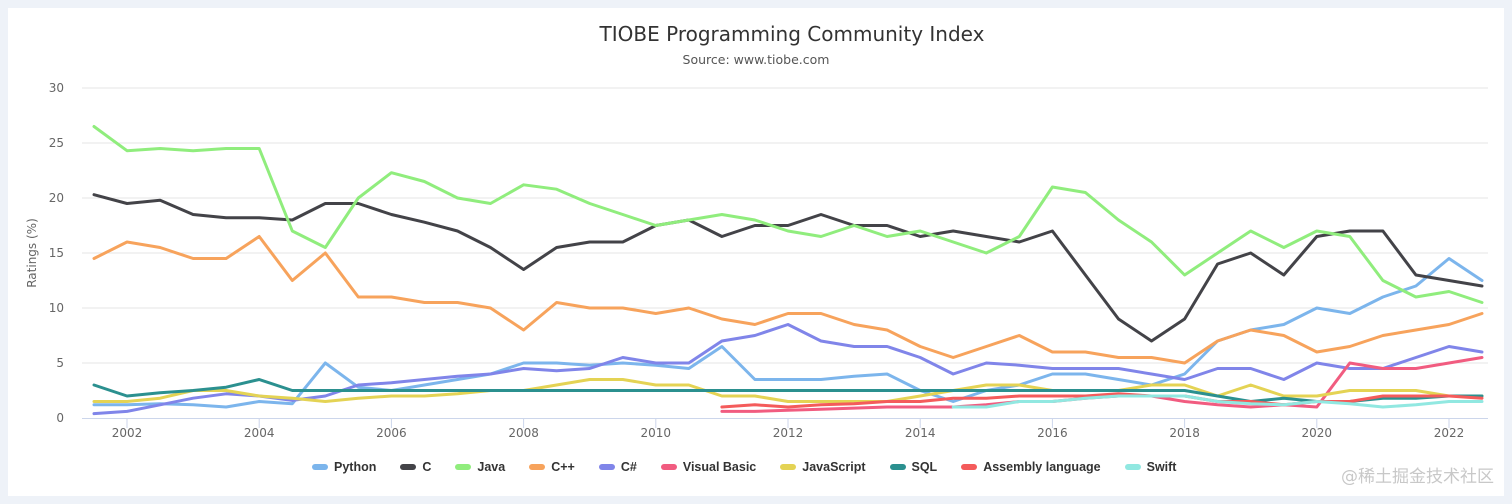 The height and width of the screenshot is (504, 1512). I want to click on y-tick-label: 0, so click(60, 418).